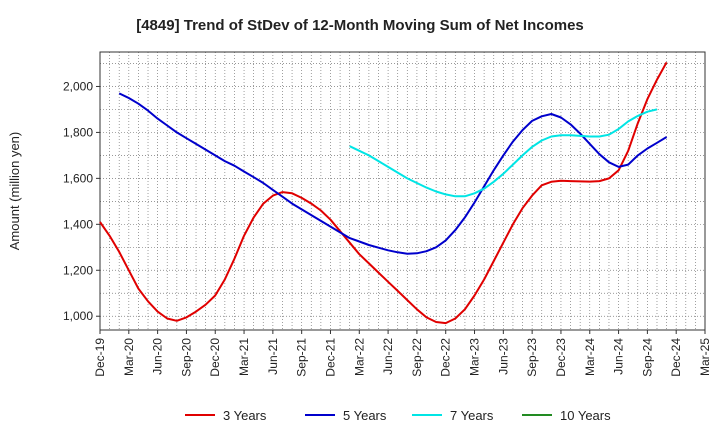 The width and height of the screenshot is (720, 440). What do you see at coordinates (503, 356) in the screenshot?
I see `x-tick-label: Jun-23` at bounding box center [503, 356].